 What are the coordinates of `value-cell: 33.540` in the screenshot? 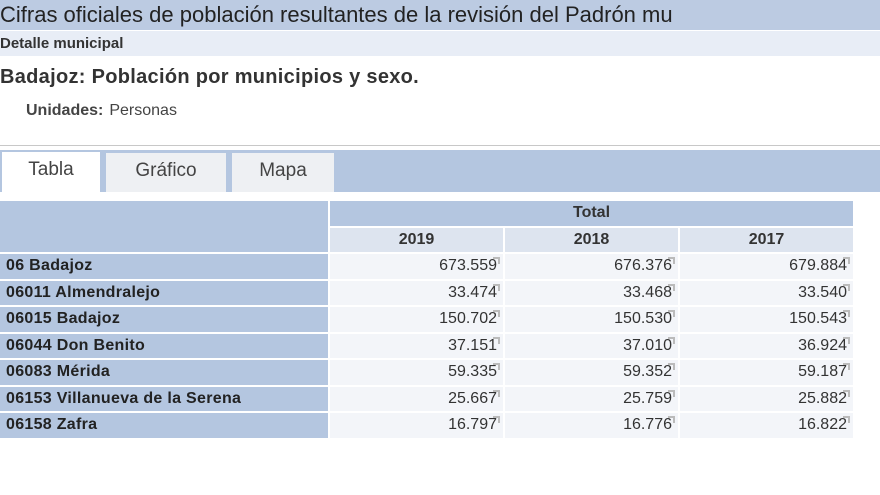 It's located at (766, 292).